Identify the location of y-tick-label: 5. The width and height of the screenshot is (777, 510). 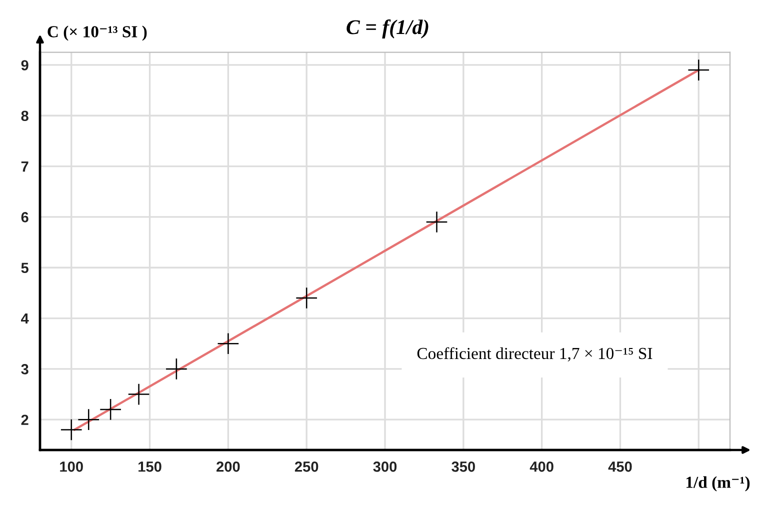
(24, 268).